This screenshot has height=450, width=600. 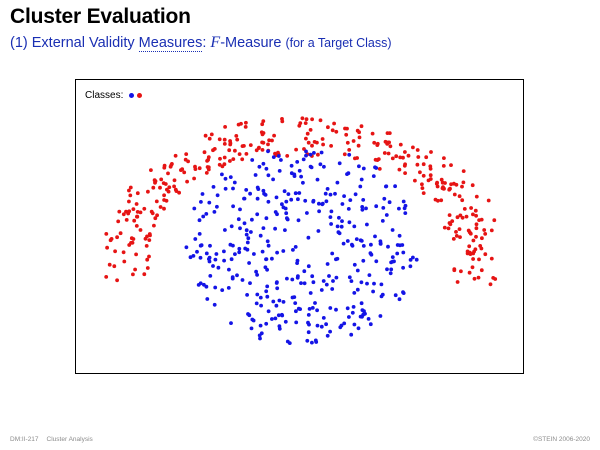 What do you see at coordinates (74, 43) in the screenshot?
I see `subtitle-prefix: (1) External Validity` at bounding box center [74, 43].